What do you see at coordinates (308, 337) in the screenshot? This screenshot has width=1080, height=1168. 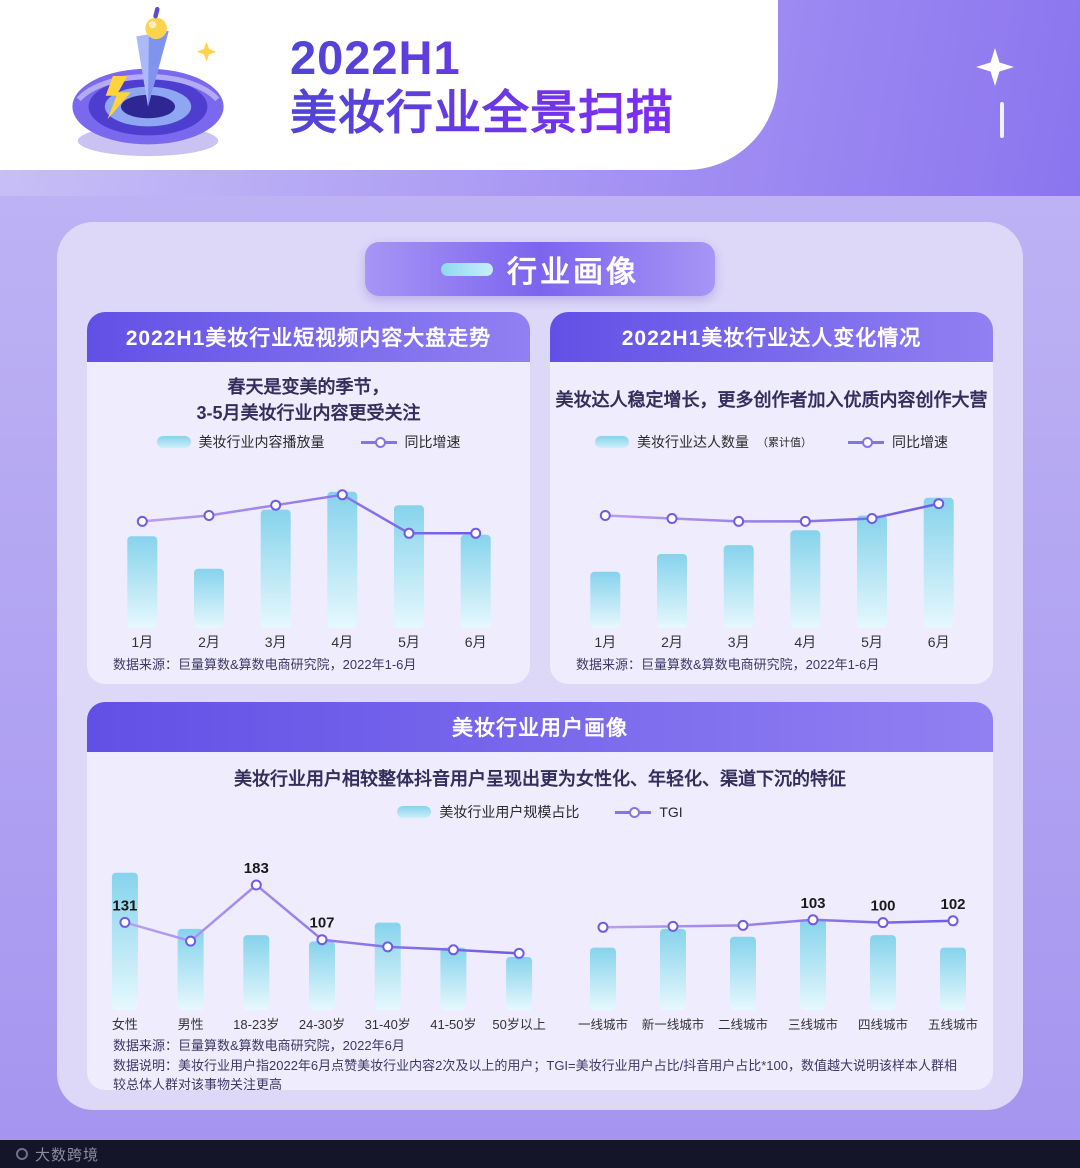 I see `card-video-trend-title: 2022H1美妆行业短视频内容大盘走势` at bounding box center [308, 337].